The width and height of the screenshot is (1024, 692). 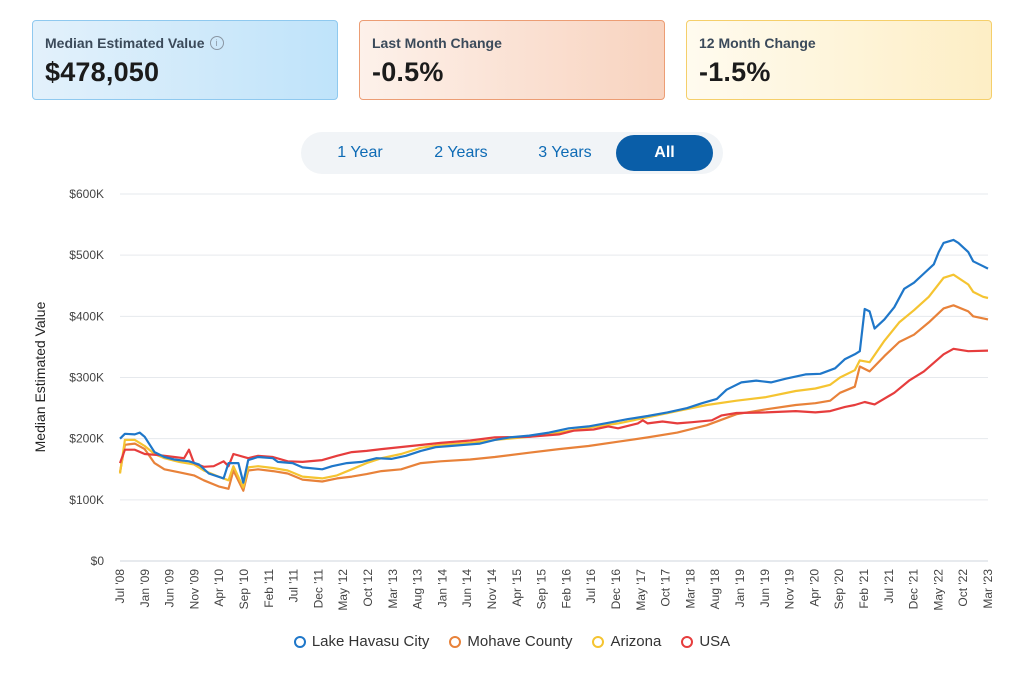 I want to click on x-tick-label: Jan '14, so click(x=442, y=588).